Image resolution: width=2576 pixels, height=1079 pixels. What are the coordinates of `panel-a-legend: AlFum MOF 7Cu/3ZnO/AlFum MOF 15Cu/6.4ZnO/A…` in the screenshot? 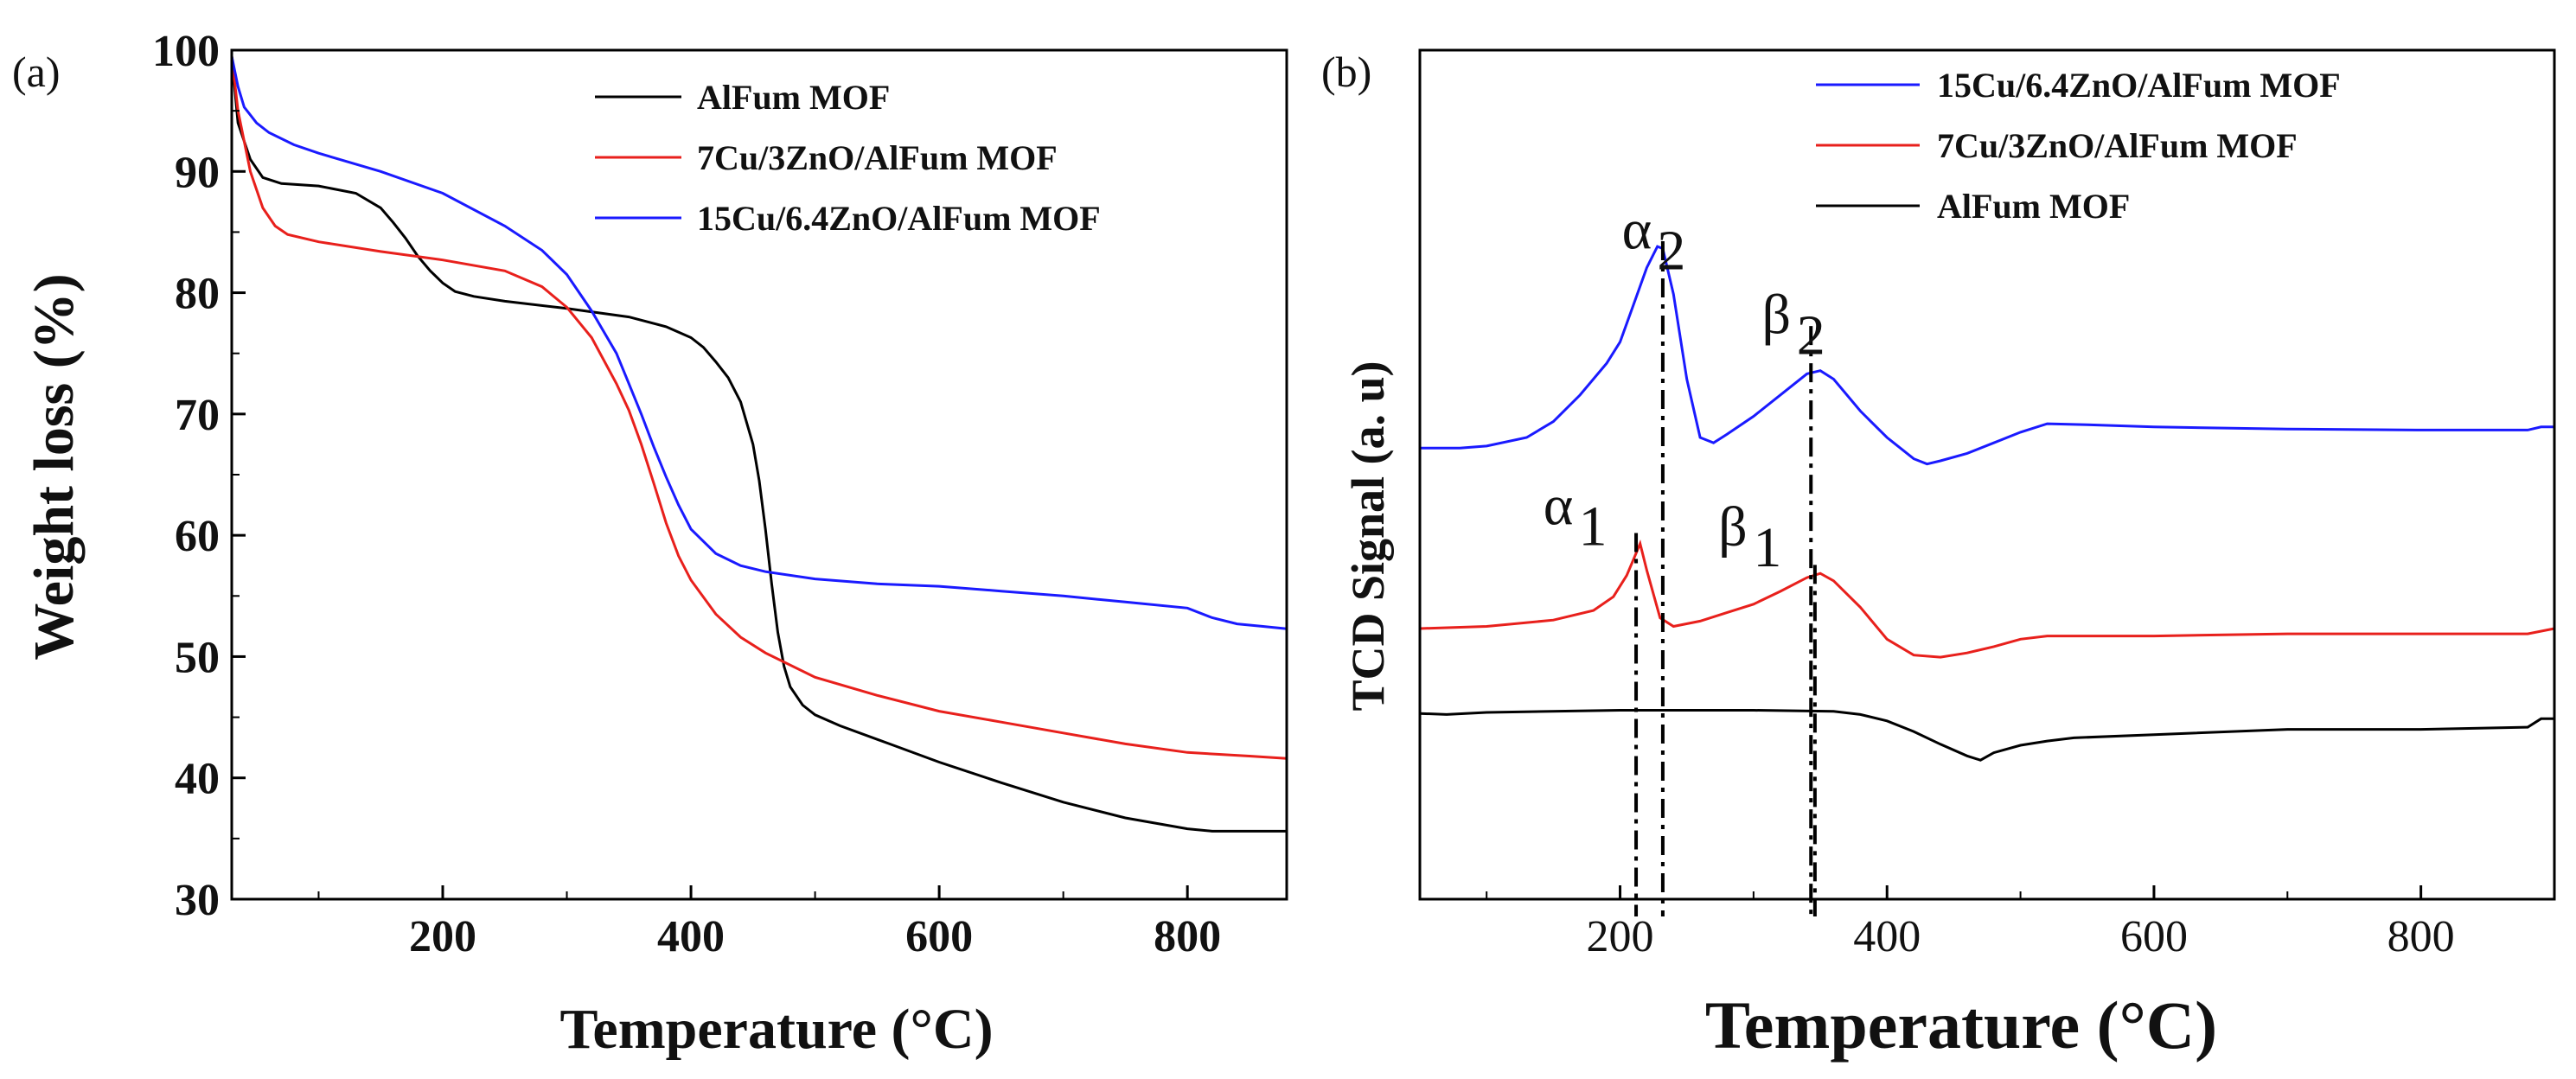 It's located at (848, 158).